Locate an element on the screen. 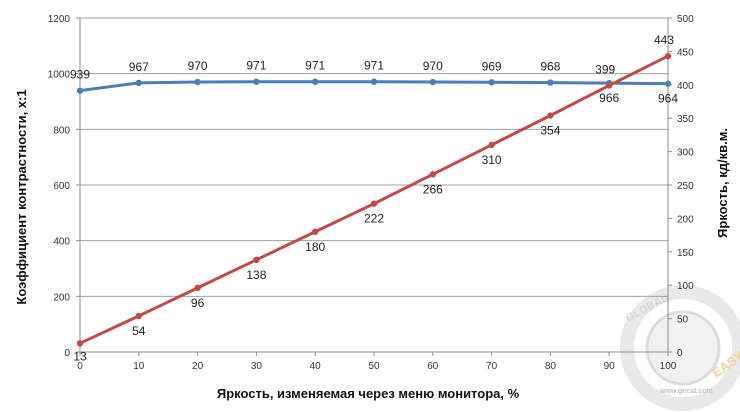 The height and width of the screenshot is (412, 740). y-left-tick-labels: 0 200 400 600 800 1000 1200 is located at coordinates (64, 186).